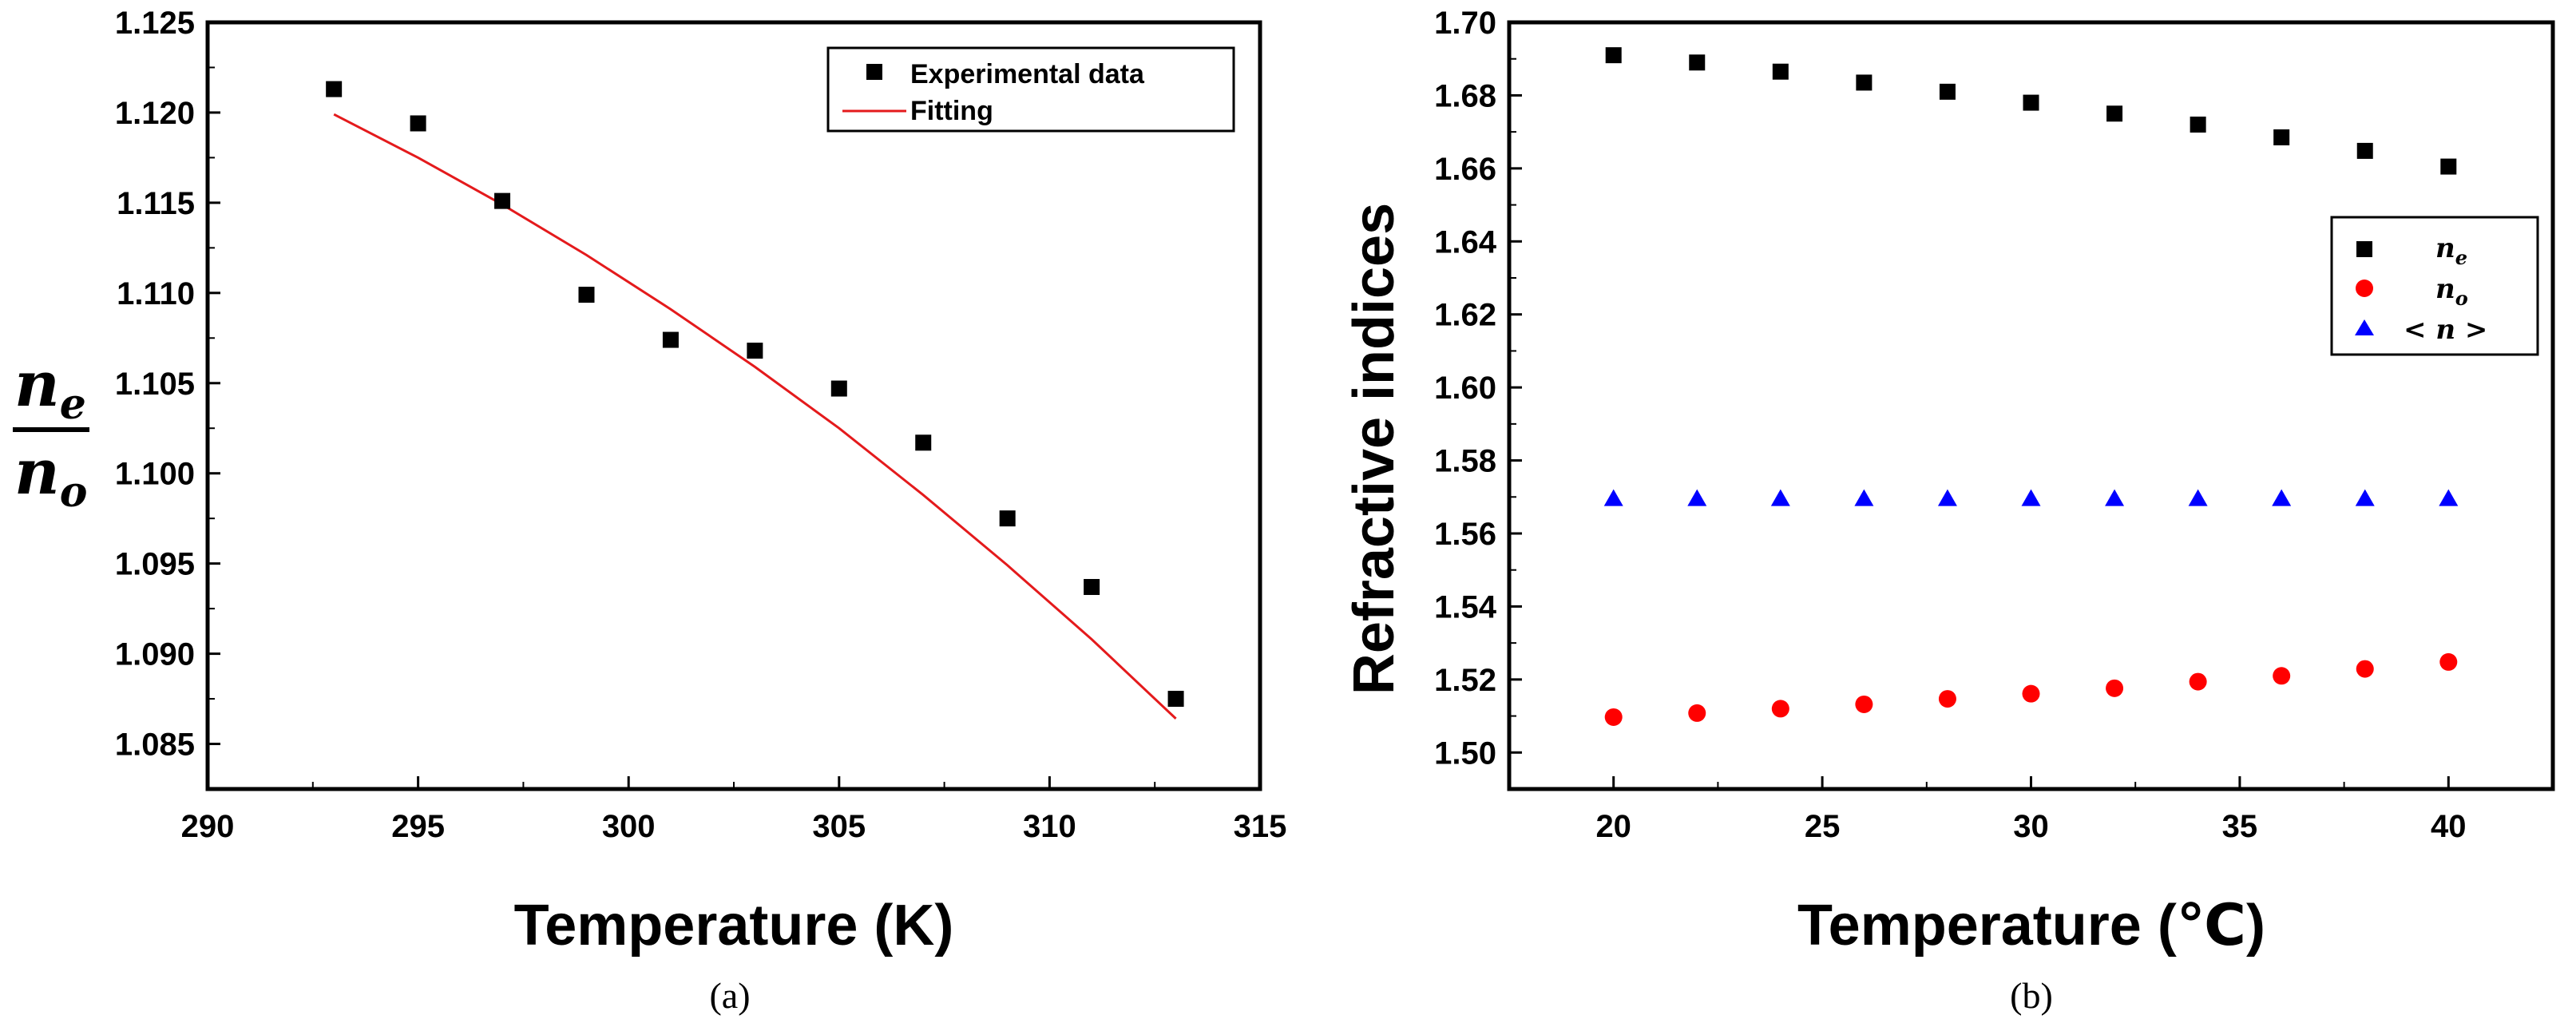  Describe the element at coordinates (1823, 826) in the screenshot. I see `x-tick-label: 25` at that location.